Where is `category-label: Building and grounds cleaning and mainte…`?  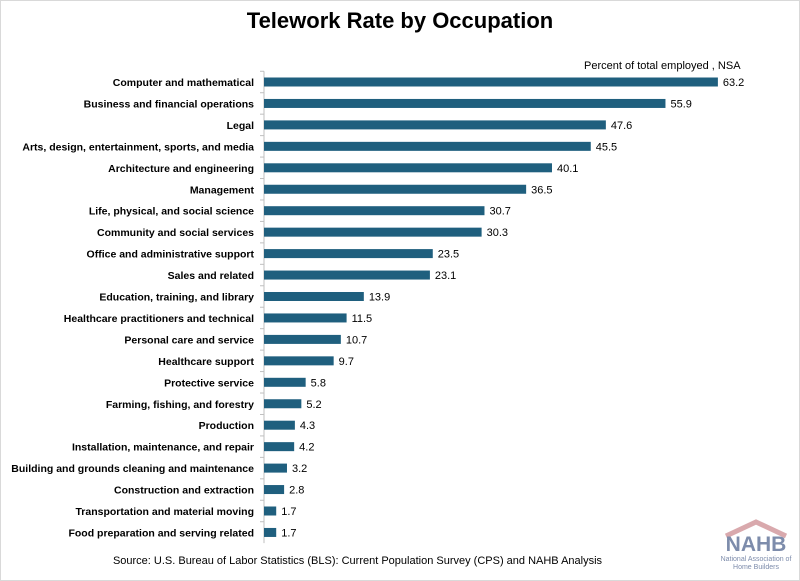
category-label: Building and grounds cleaning and mainte… is located at coordinates (132, 469).